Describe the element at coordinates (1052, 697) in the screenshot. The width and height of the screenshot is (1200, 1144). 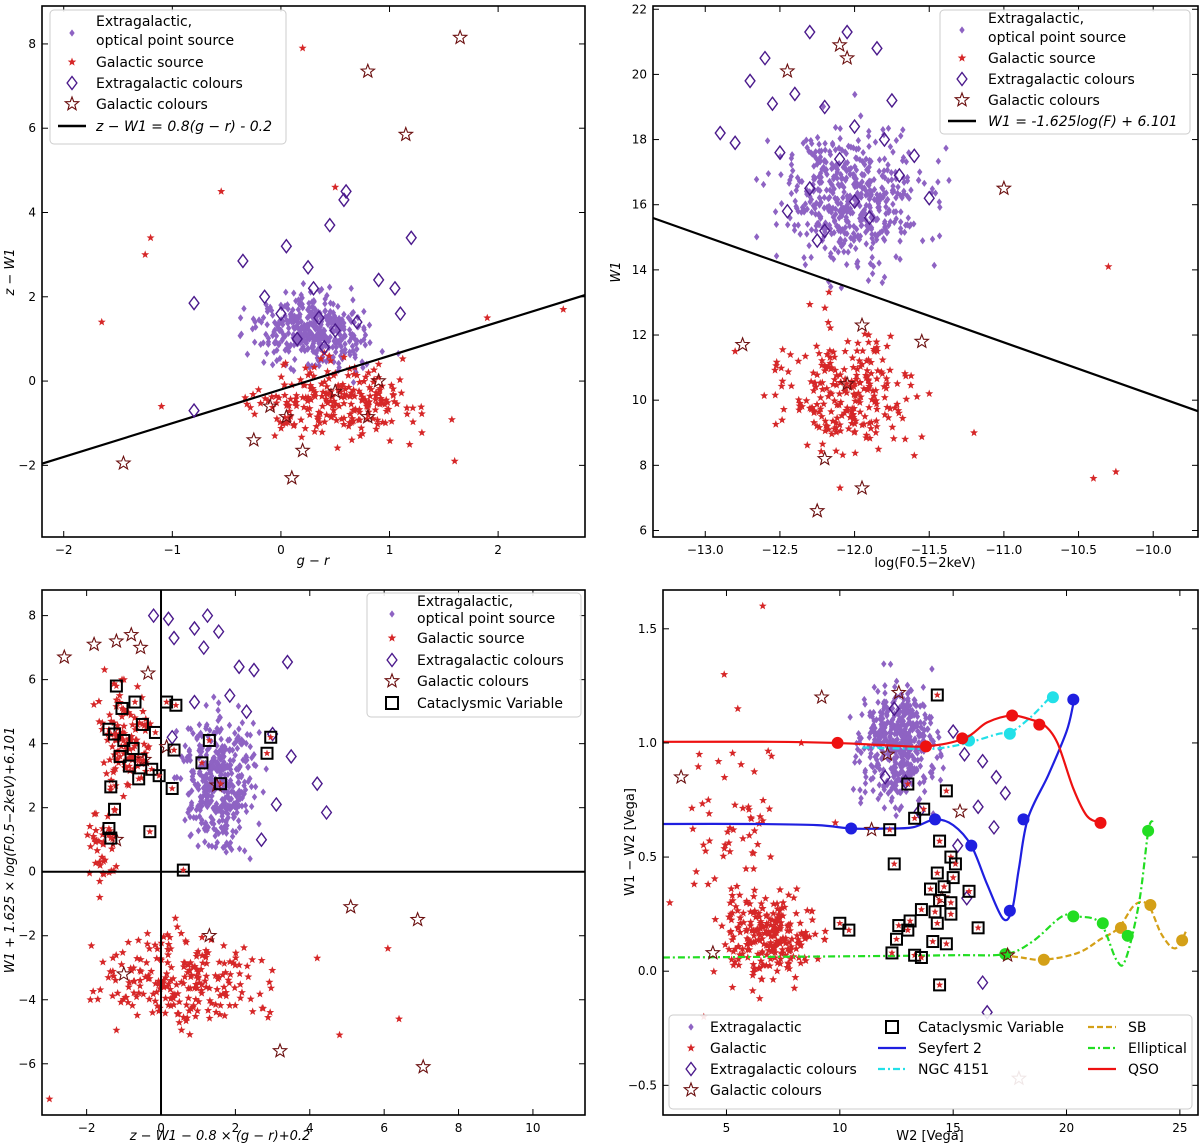
I see `template-marker-ngc4151` at that location.